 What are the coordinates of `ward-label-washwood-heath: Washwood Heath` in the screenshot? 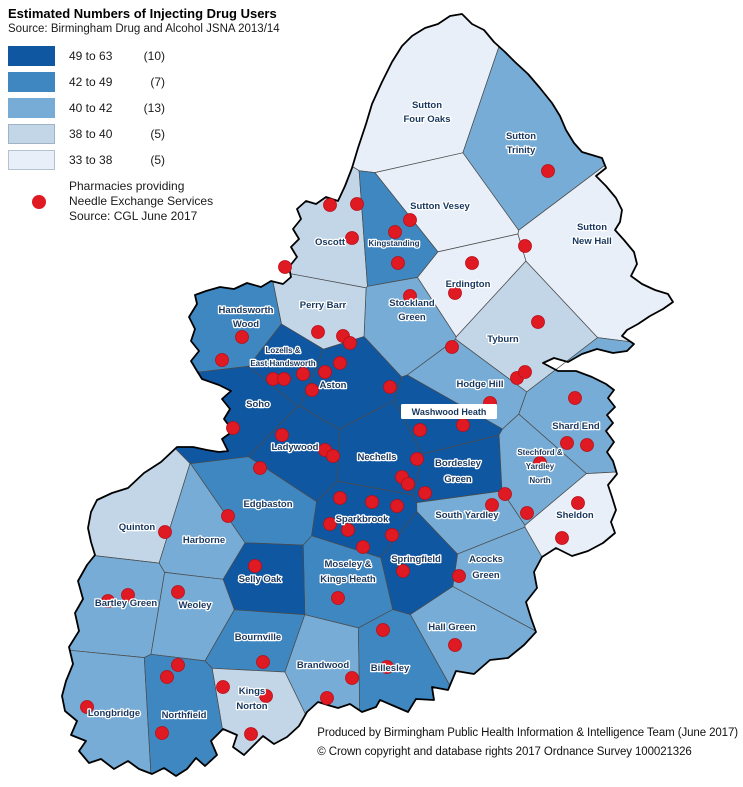 It's located at (449, 412).